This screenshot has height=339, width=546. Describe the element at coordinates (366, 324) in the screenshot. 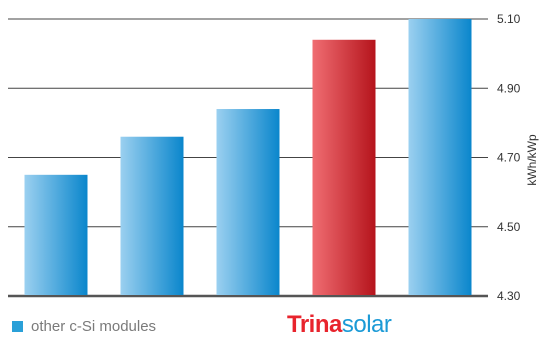

I see `brand-logo-part2: solar` at that location.